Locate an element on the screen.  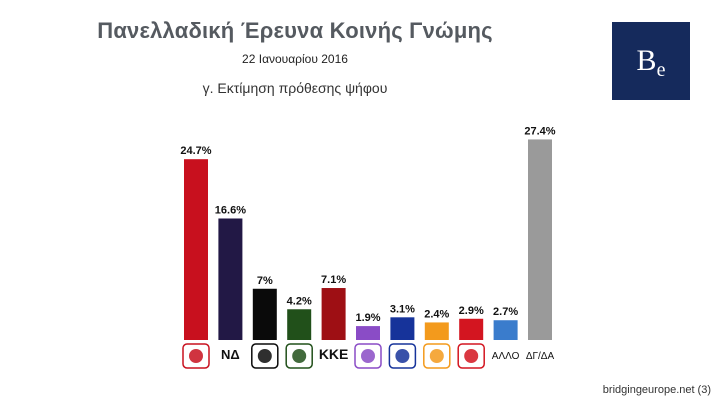
value-label: 7% is located at coordinates (265, 281).